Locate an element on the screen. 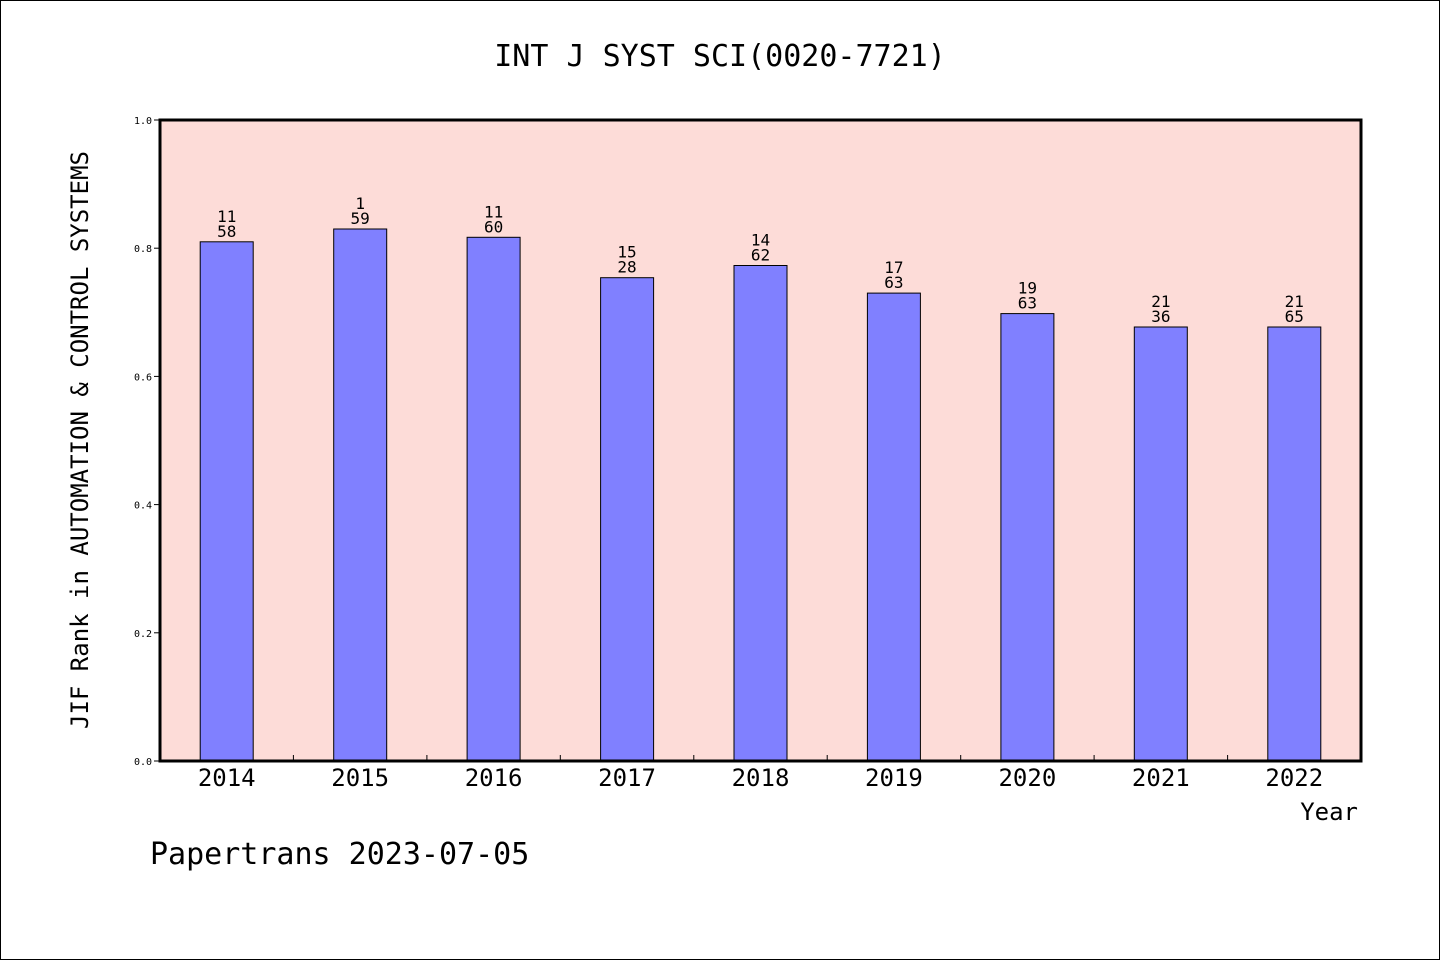 Image resolution: width=1440 pixels, height=960 pixels. bar-total-label-2016: 60 is located at coordinates (493, 226).